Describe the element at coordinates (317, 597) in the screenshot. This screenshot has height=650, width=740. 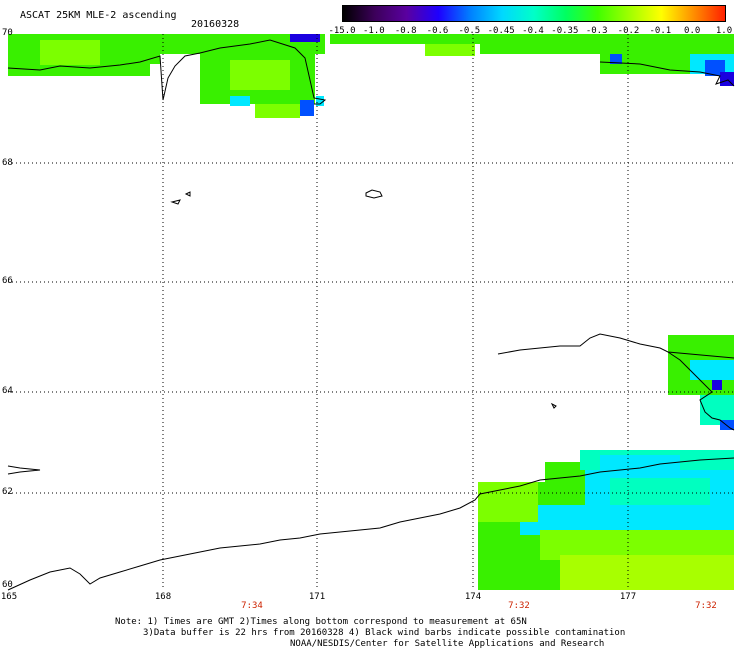
I see `lon-label-171: 171` at that location.